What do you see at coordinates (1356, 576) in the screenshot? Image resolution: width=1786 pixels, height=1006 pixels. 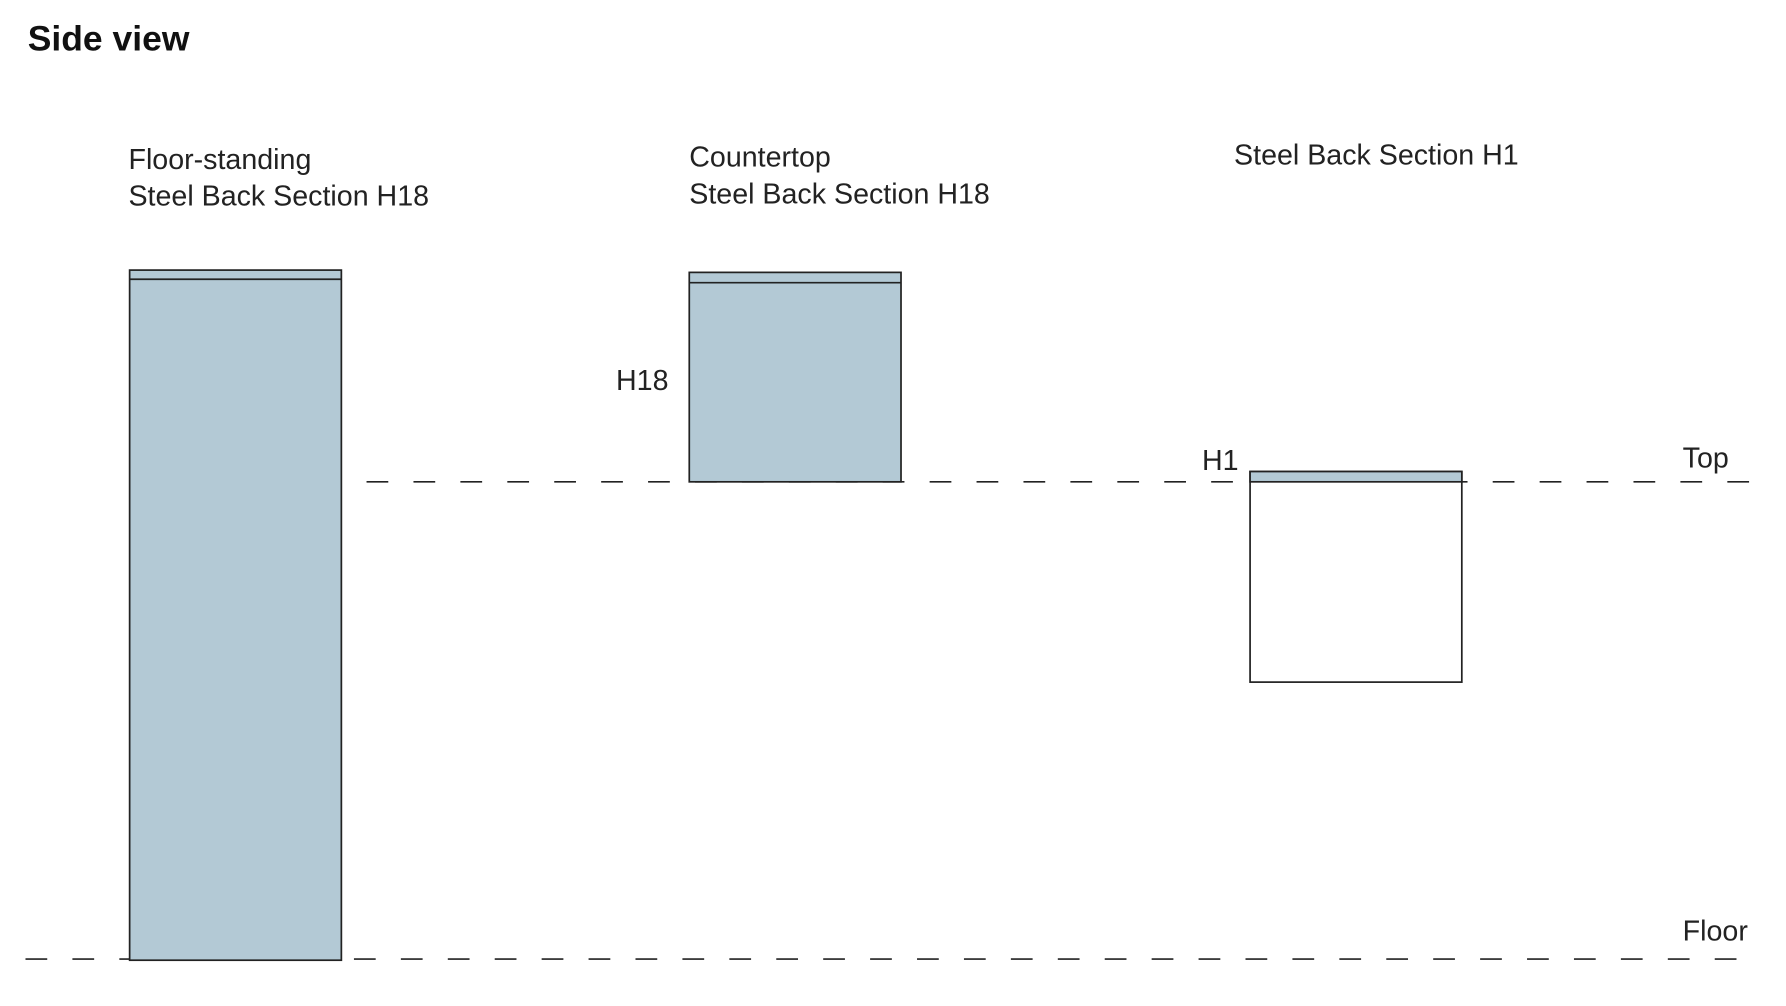 I see `built-in-unit` at bounding box center [1356, 576].